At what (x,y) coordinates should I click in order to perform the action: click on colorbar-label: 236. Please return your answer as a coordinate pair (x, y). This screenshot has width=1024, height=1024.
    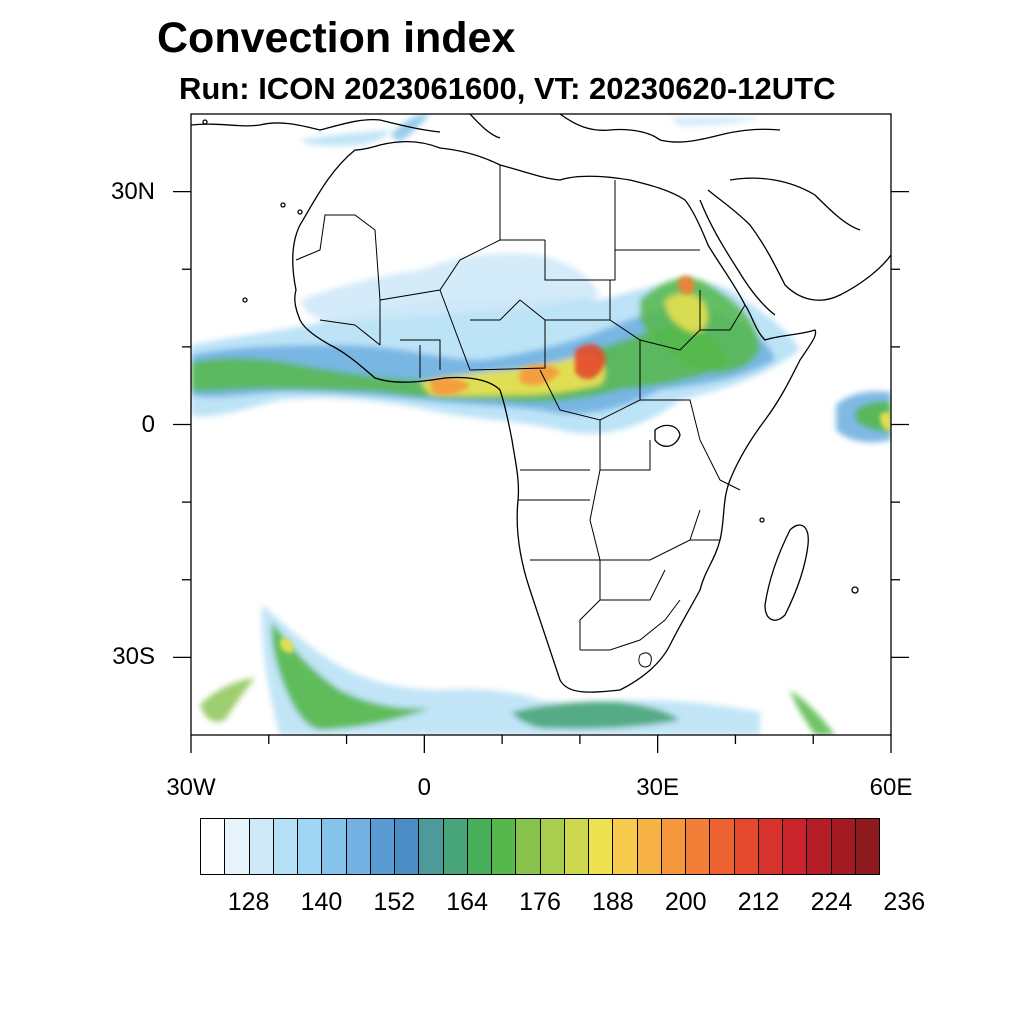
    Looking at the image, I should click on (904, 902).